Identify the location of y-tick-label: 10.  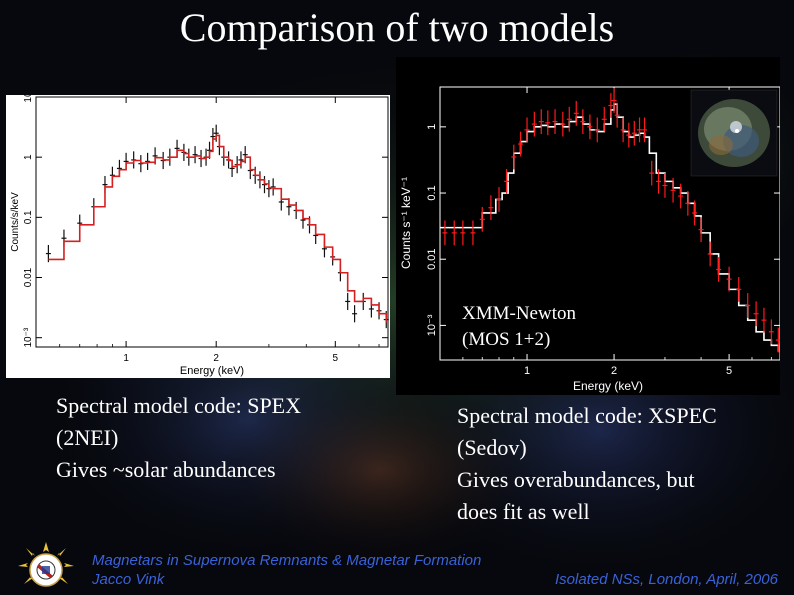
(28, 99).